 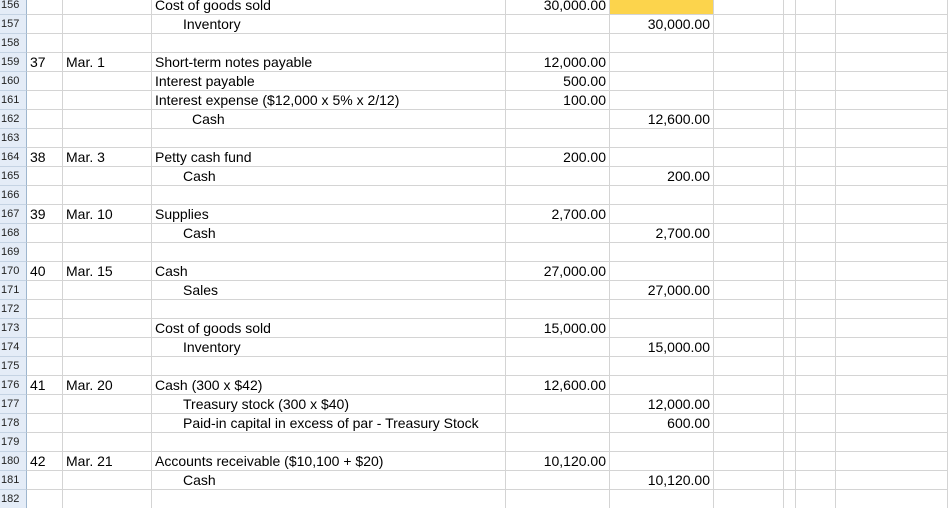 What do you see at coordinates (13, 271) in the screenshot?
I see `row-header: 170` at bounding box center [13, 271].